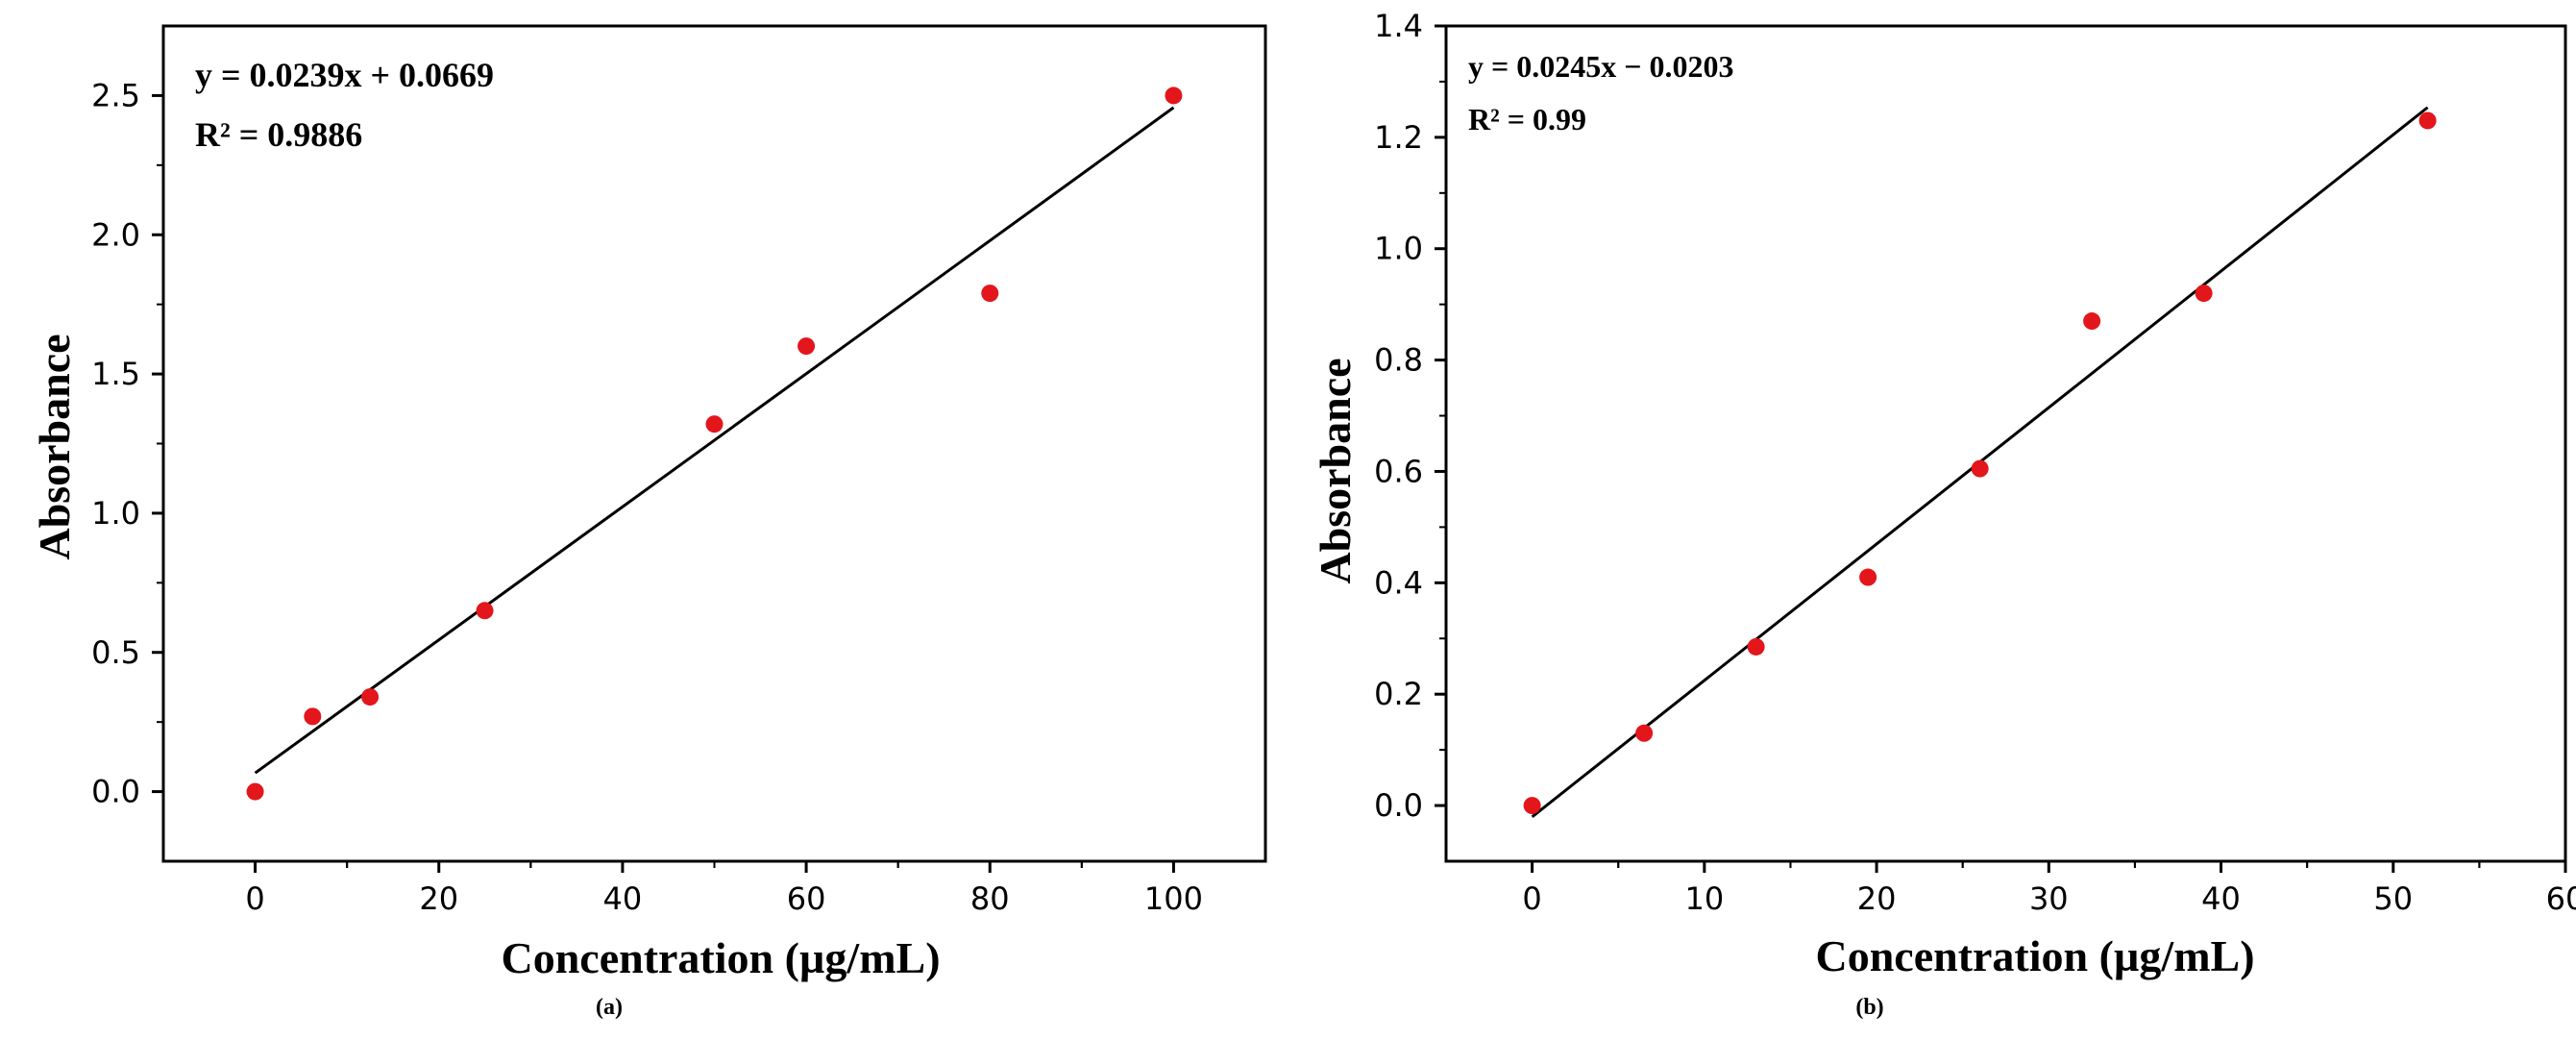 The width and height of the screenshot is (2576, 1040). I want to click on y-tick-label: 1.4, so click(1398, 26).